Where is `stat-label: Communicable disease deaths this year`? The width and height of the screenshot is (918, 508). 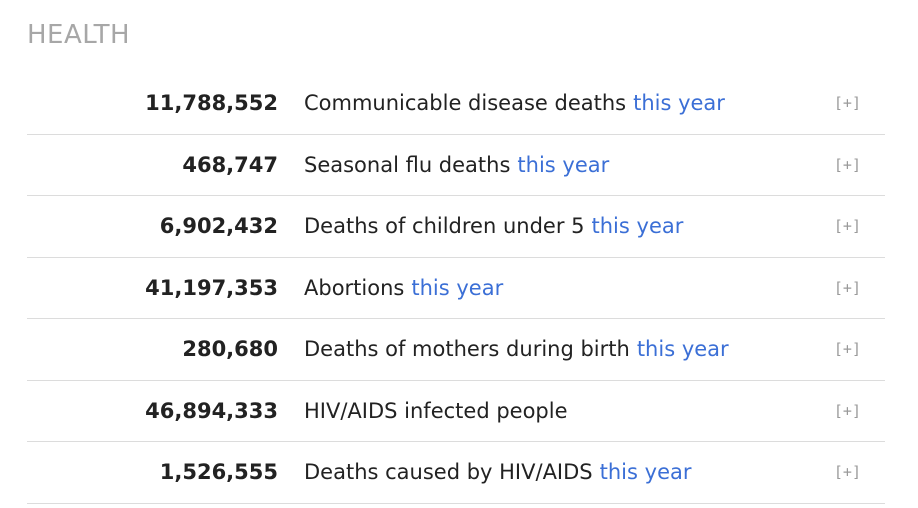 stat-label: Communicable disease deaths this year is located at coordinates (514, 103).